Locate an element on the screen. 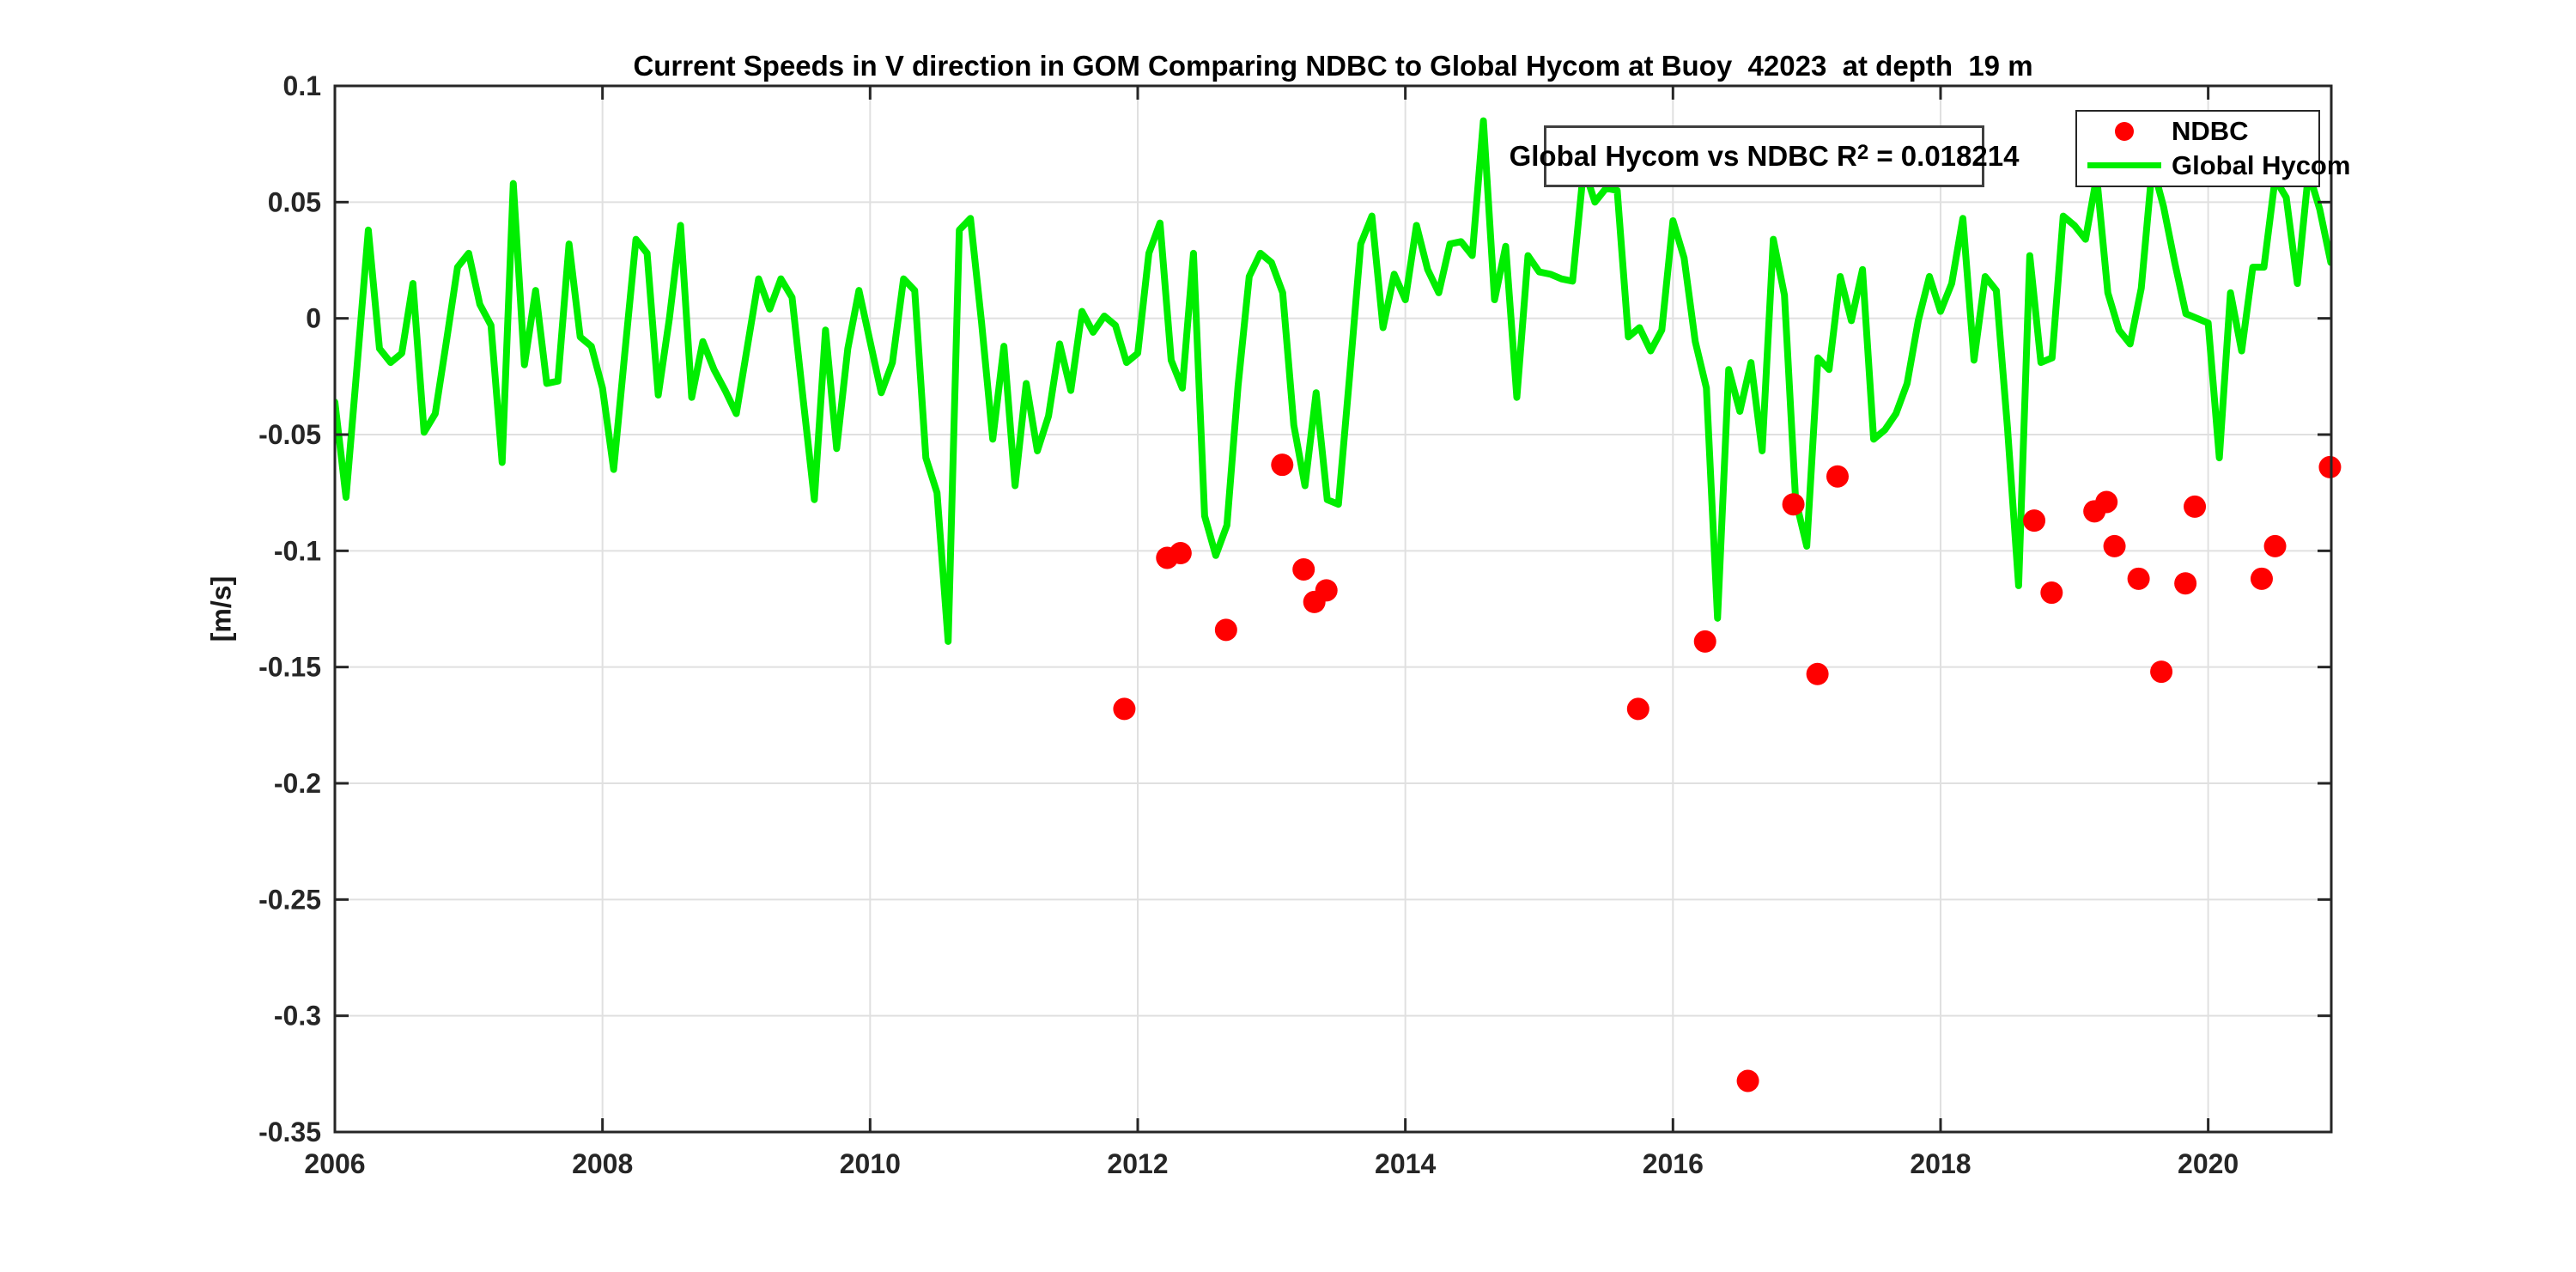 Image resolution: width=2576 pixels, height=1272 pixels. svg-text: -0.15 is located at coordinates (290, 667).